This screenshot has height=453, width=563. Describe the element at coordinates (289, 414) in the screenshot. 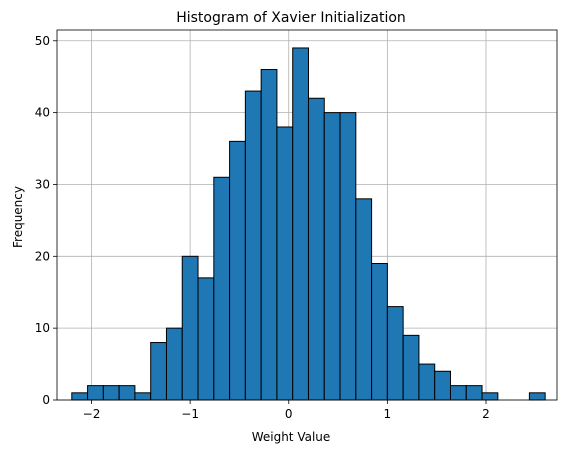

I see `x-tick-label: 0` at that location.